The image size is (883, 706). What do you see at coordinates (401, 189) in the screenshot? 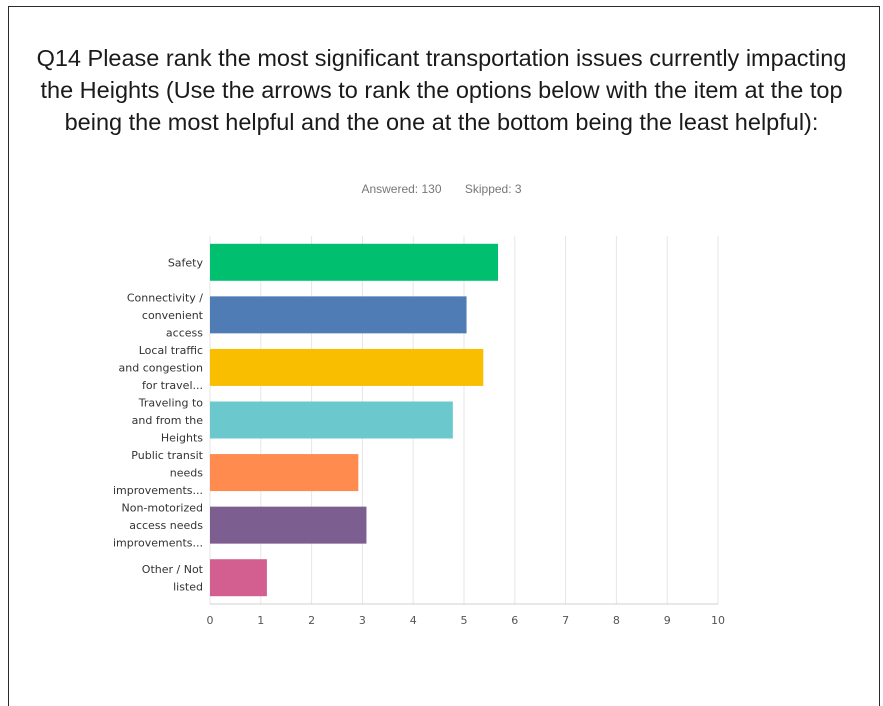
I see `answered-count: Answered: 130` at bounding box center [401, 189].